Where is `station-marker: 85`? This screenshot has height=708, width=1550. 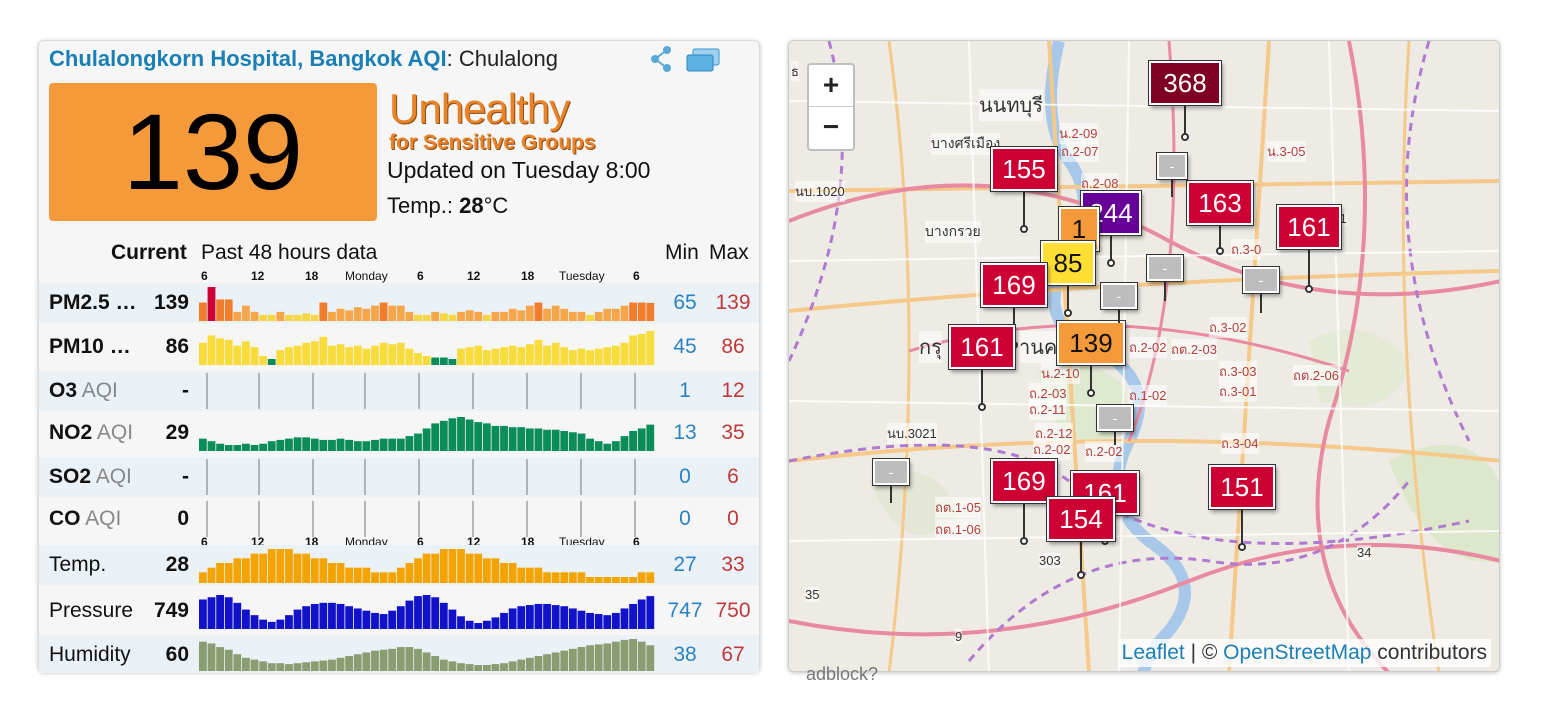
station-marker: 85 is located at coordinates (1068, 281).